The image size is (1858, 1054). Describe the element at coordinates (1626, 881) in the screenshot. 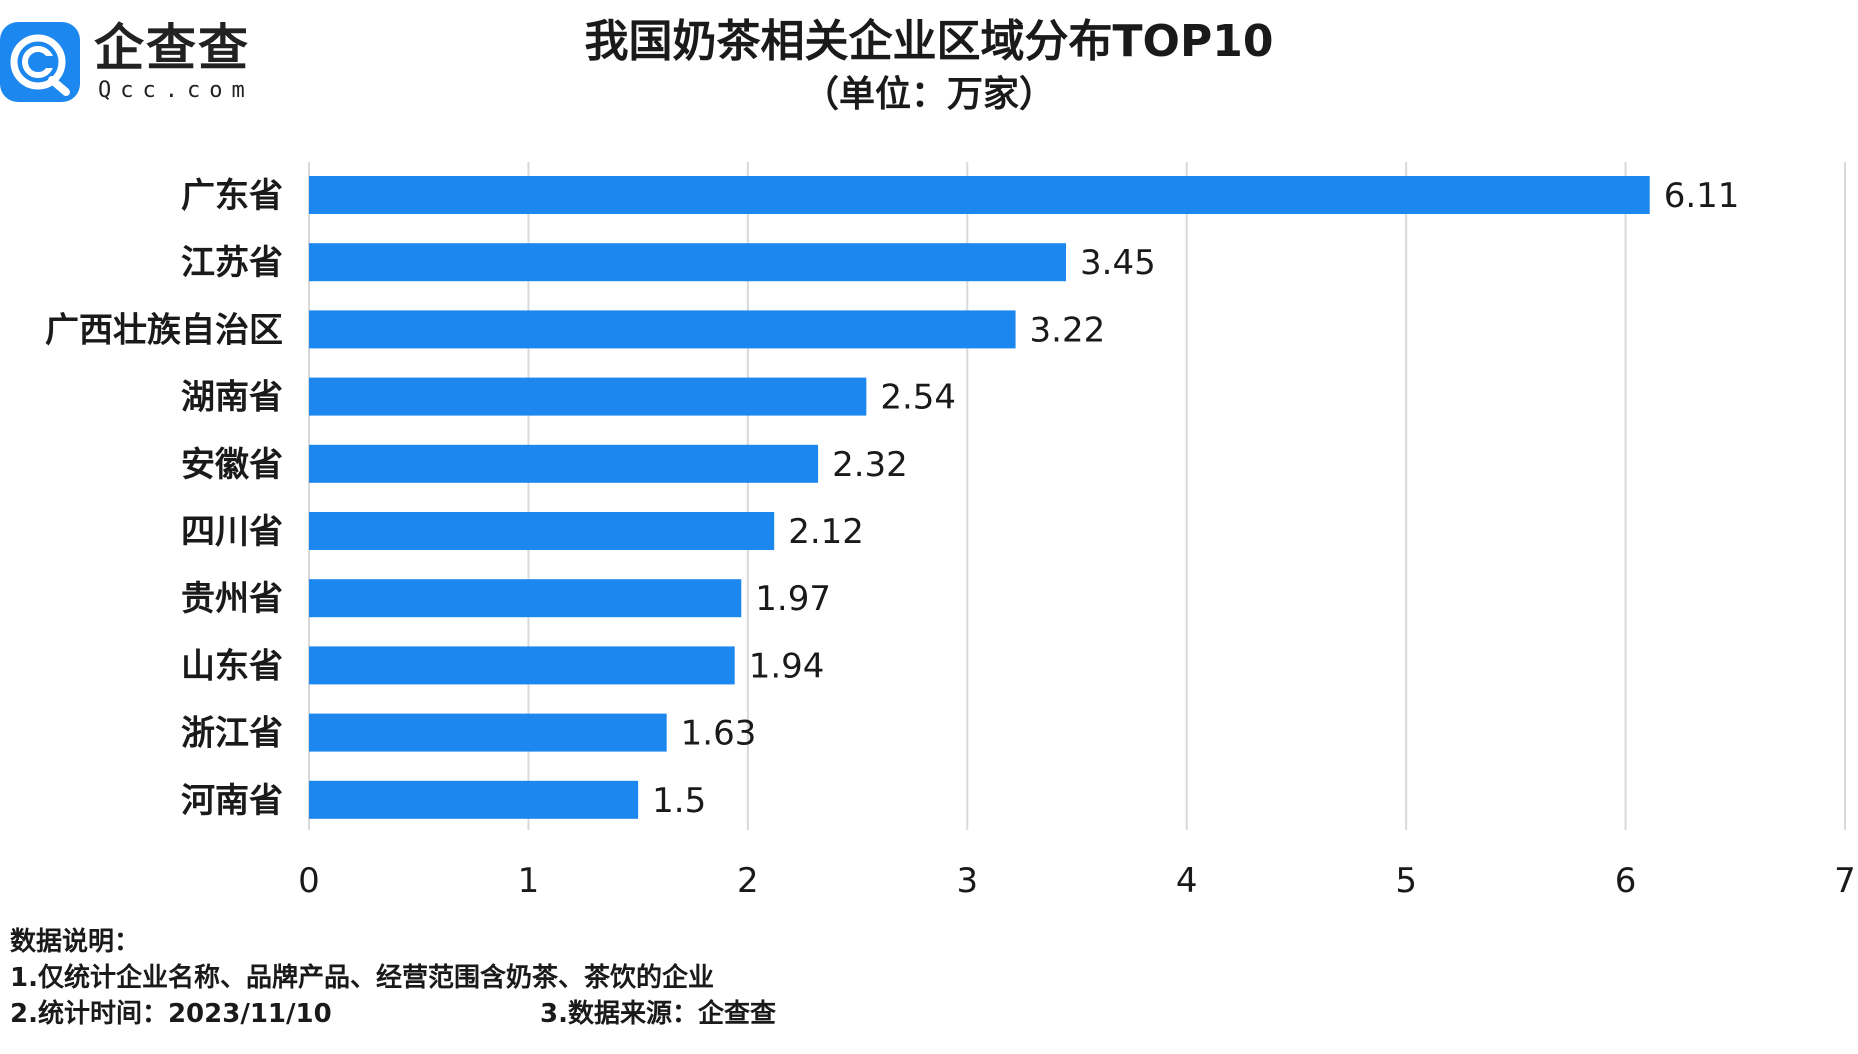

I see `x-tick-label-6: 6` at that location.